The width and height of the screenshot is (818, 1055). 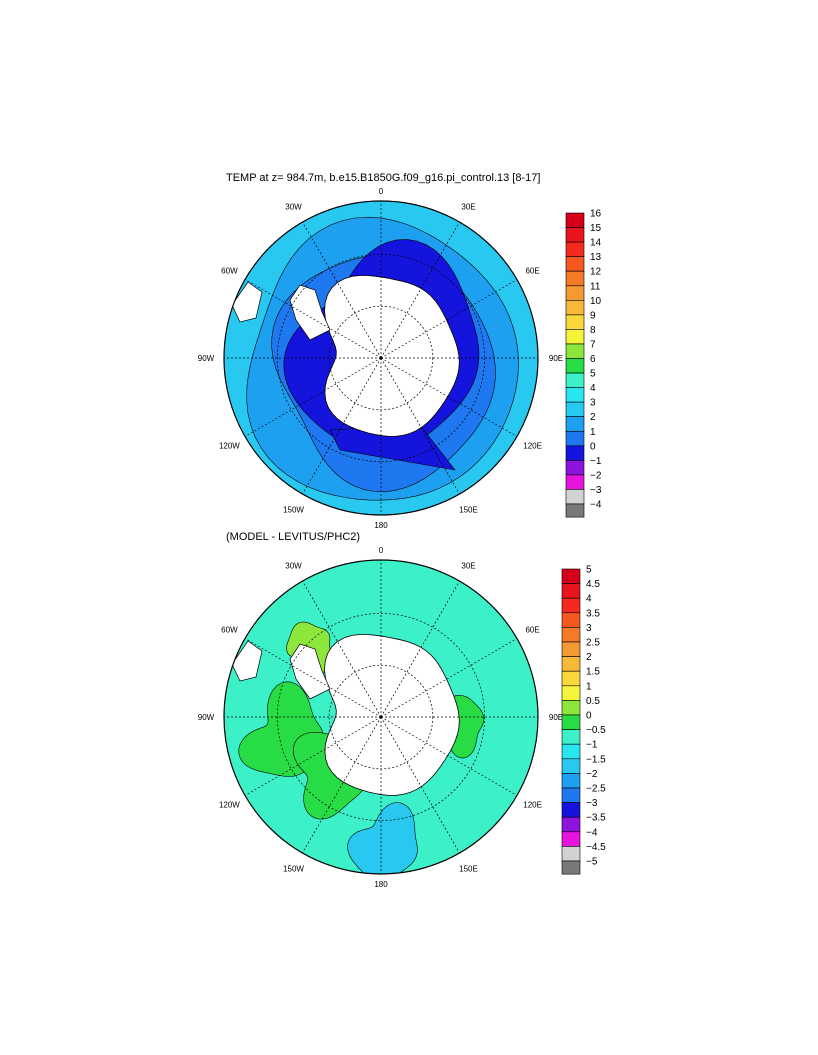 What do you see at coordinates (593, 359) in the screenshot?
I see `colorbar-tick-label: 6` at bounding box center [593, 359].